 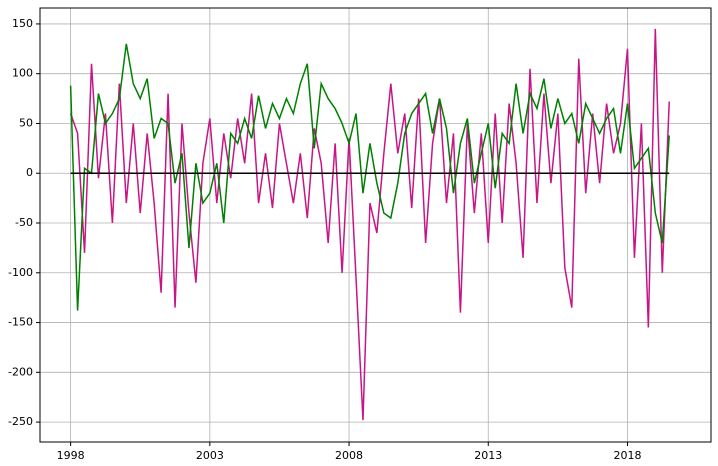 What do you see at coordinates (22, 73) in the screenshot?
I see `y-tick-label: 100` at bounding box center [22, 73].